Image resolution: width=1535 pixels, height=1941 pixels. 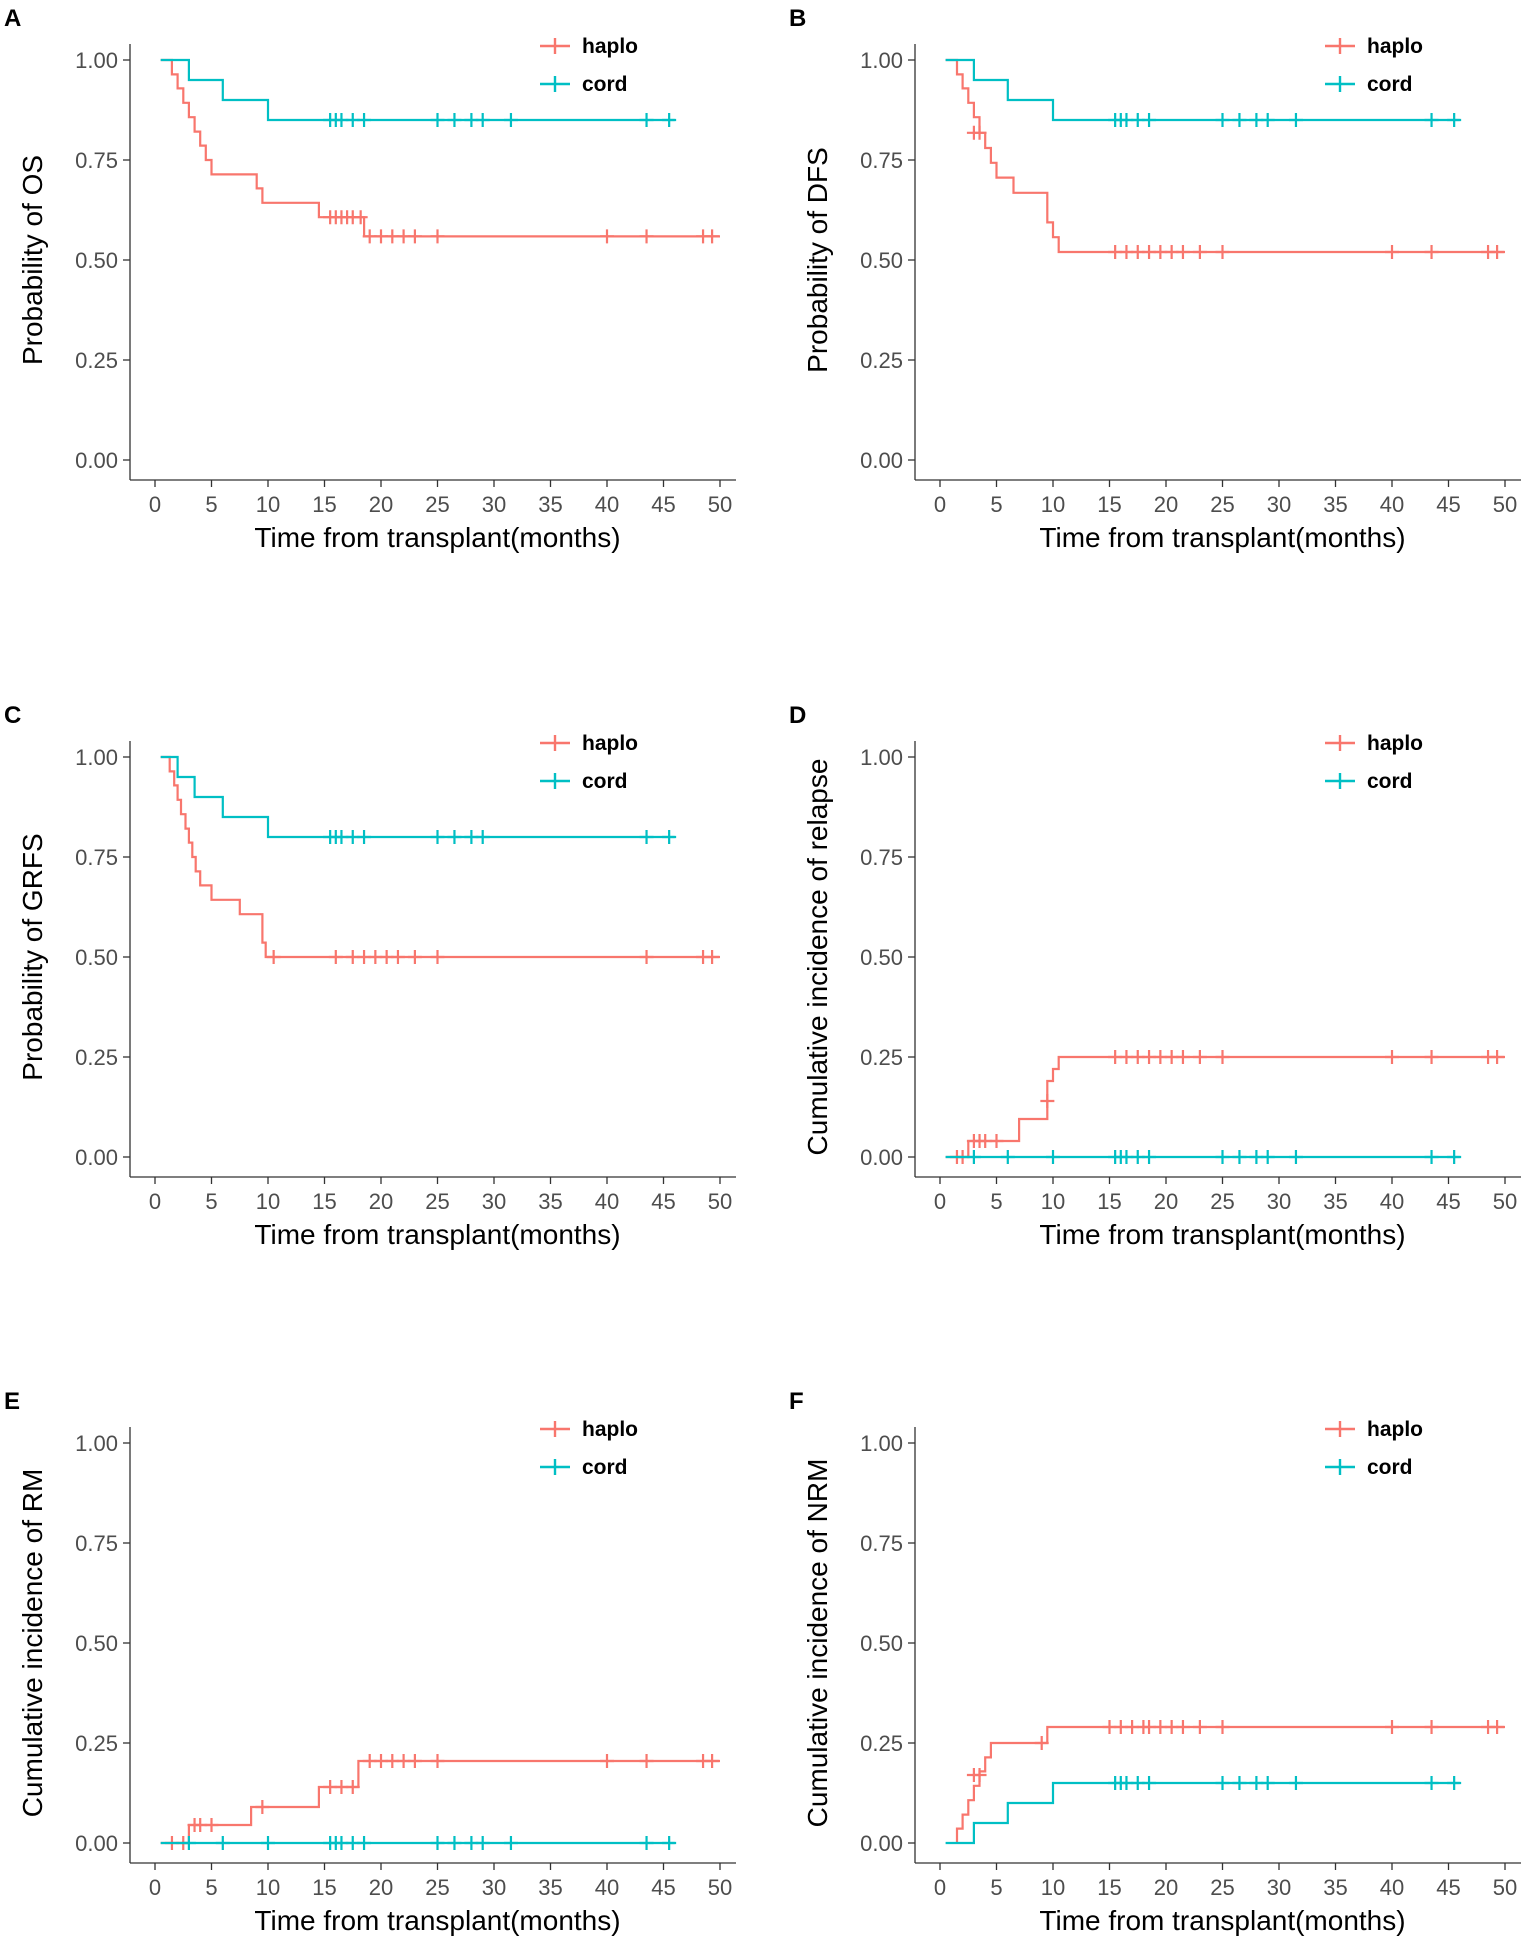 What do you see at coordinates (996, 504) in the screenshot?
I see `x-tick-label: 5` at bounding box center [996, 504].